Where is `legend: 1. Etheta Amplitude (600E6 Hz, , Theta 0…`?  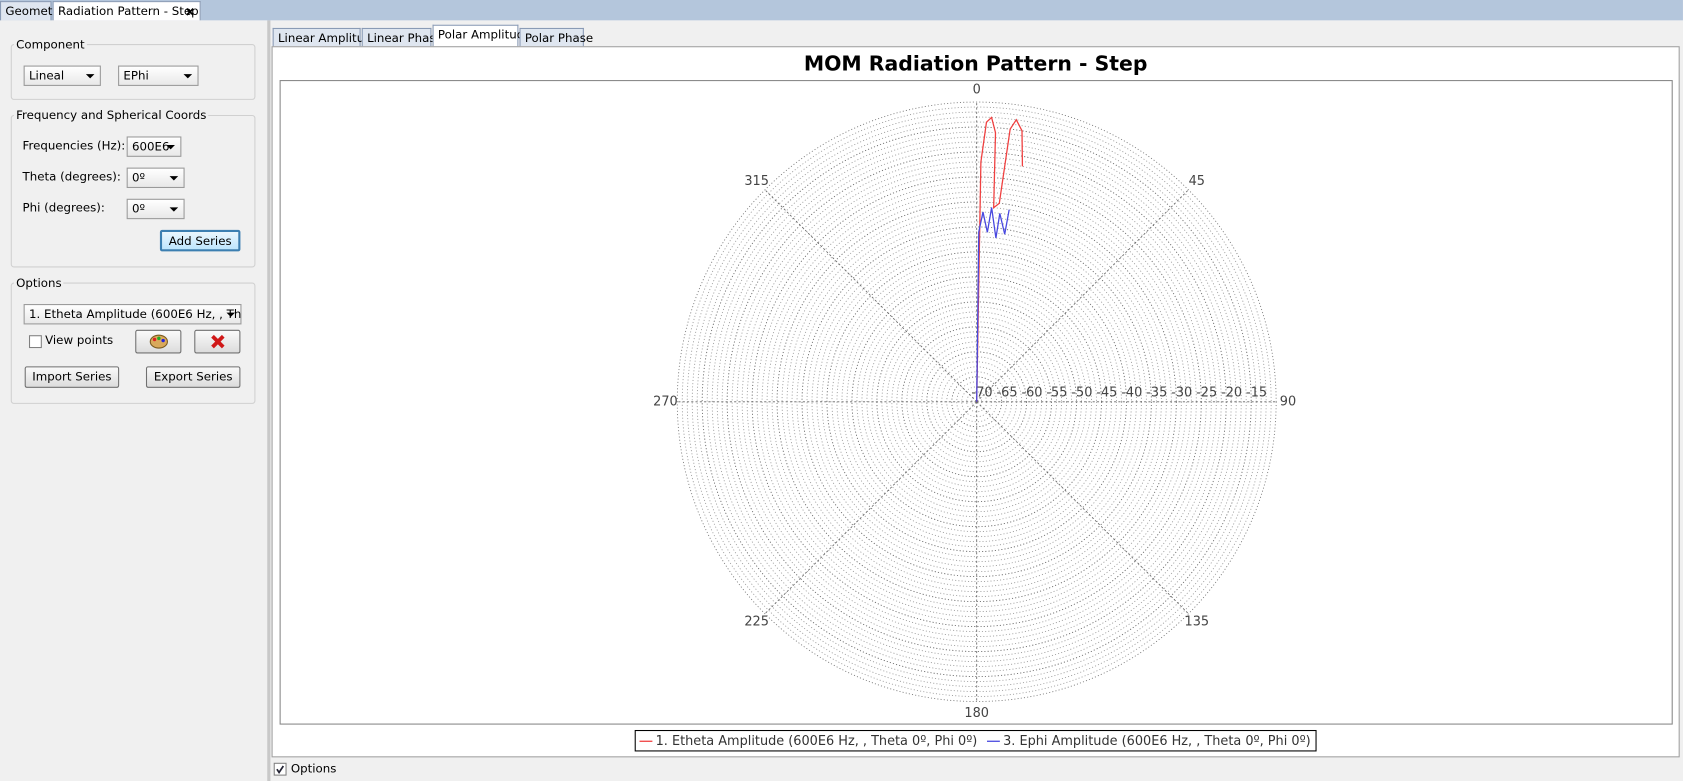 legend: 1. Etheta Amplitude (600E6 Hz, , Theta 0… is located at coordinates (975, 740).